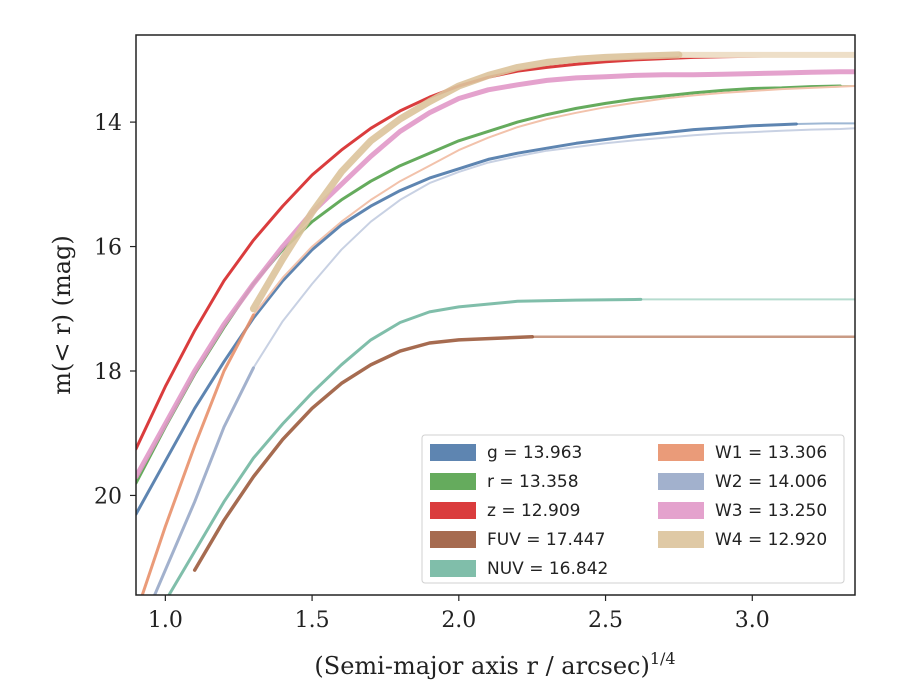 The height and width of the screenshot is (700, 900). I want to click on legend-label: W1 = 13.306, so click(771, 453).